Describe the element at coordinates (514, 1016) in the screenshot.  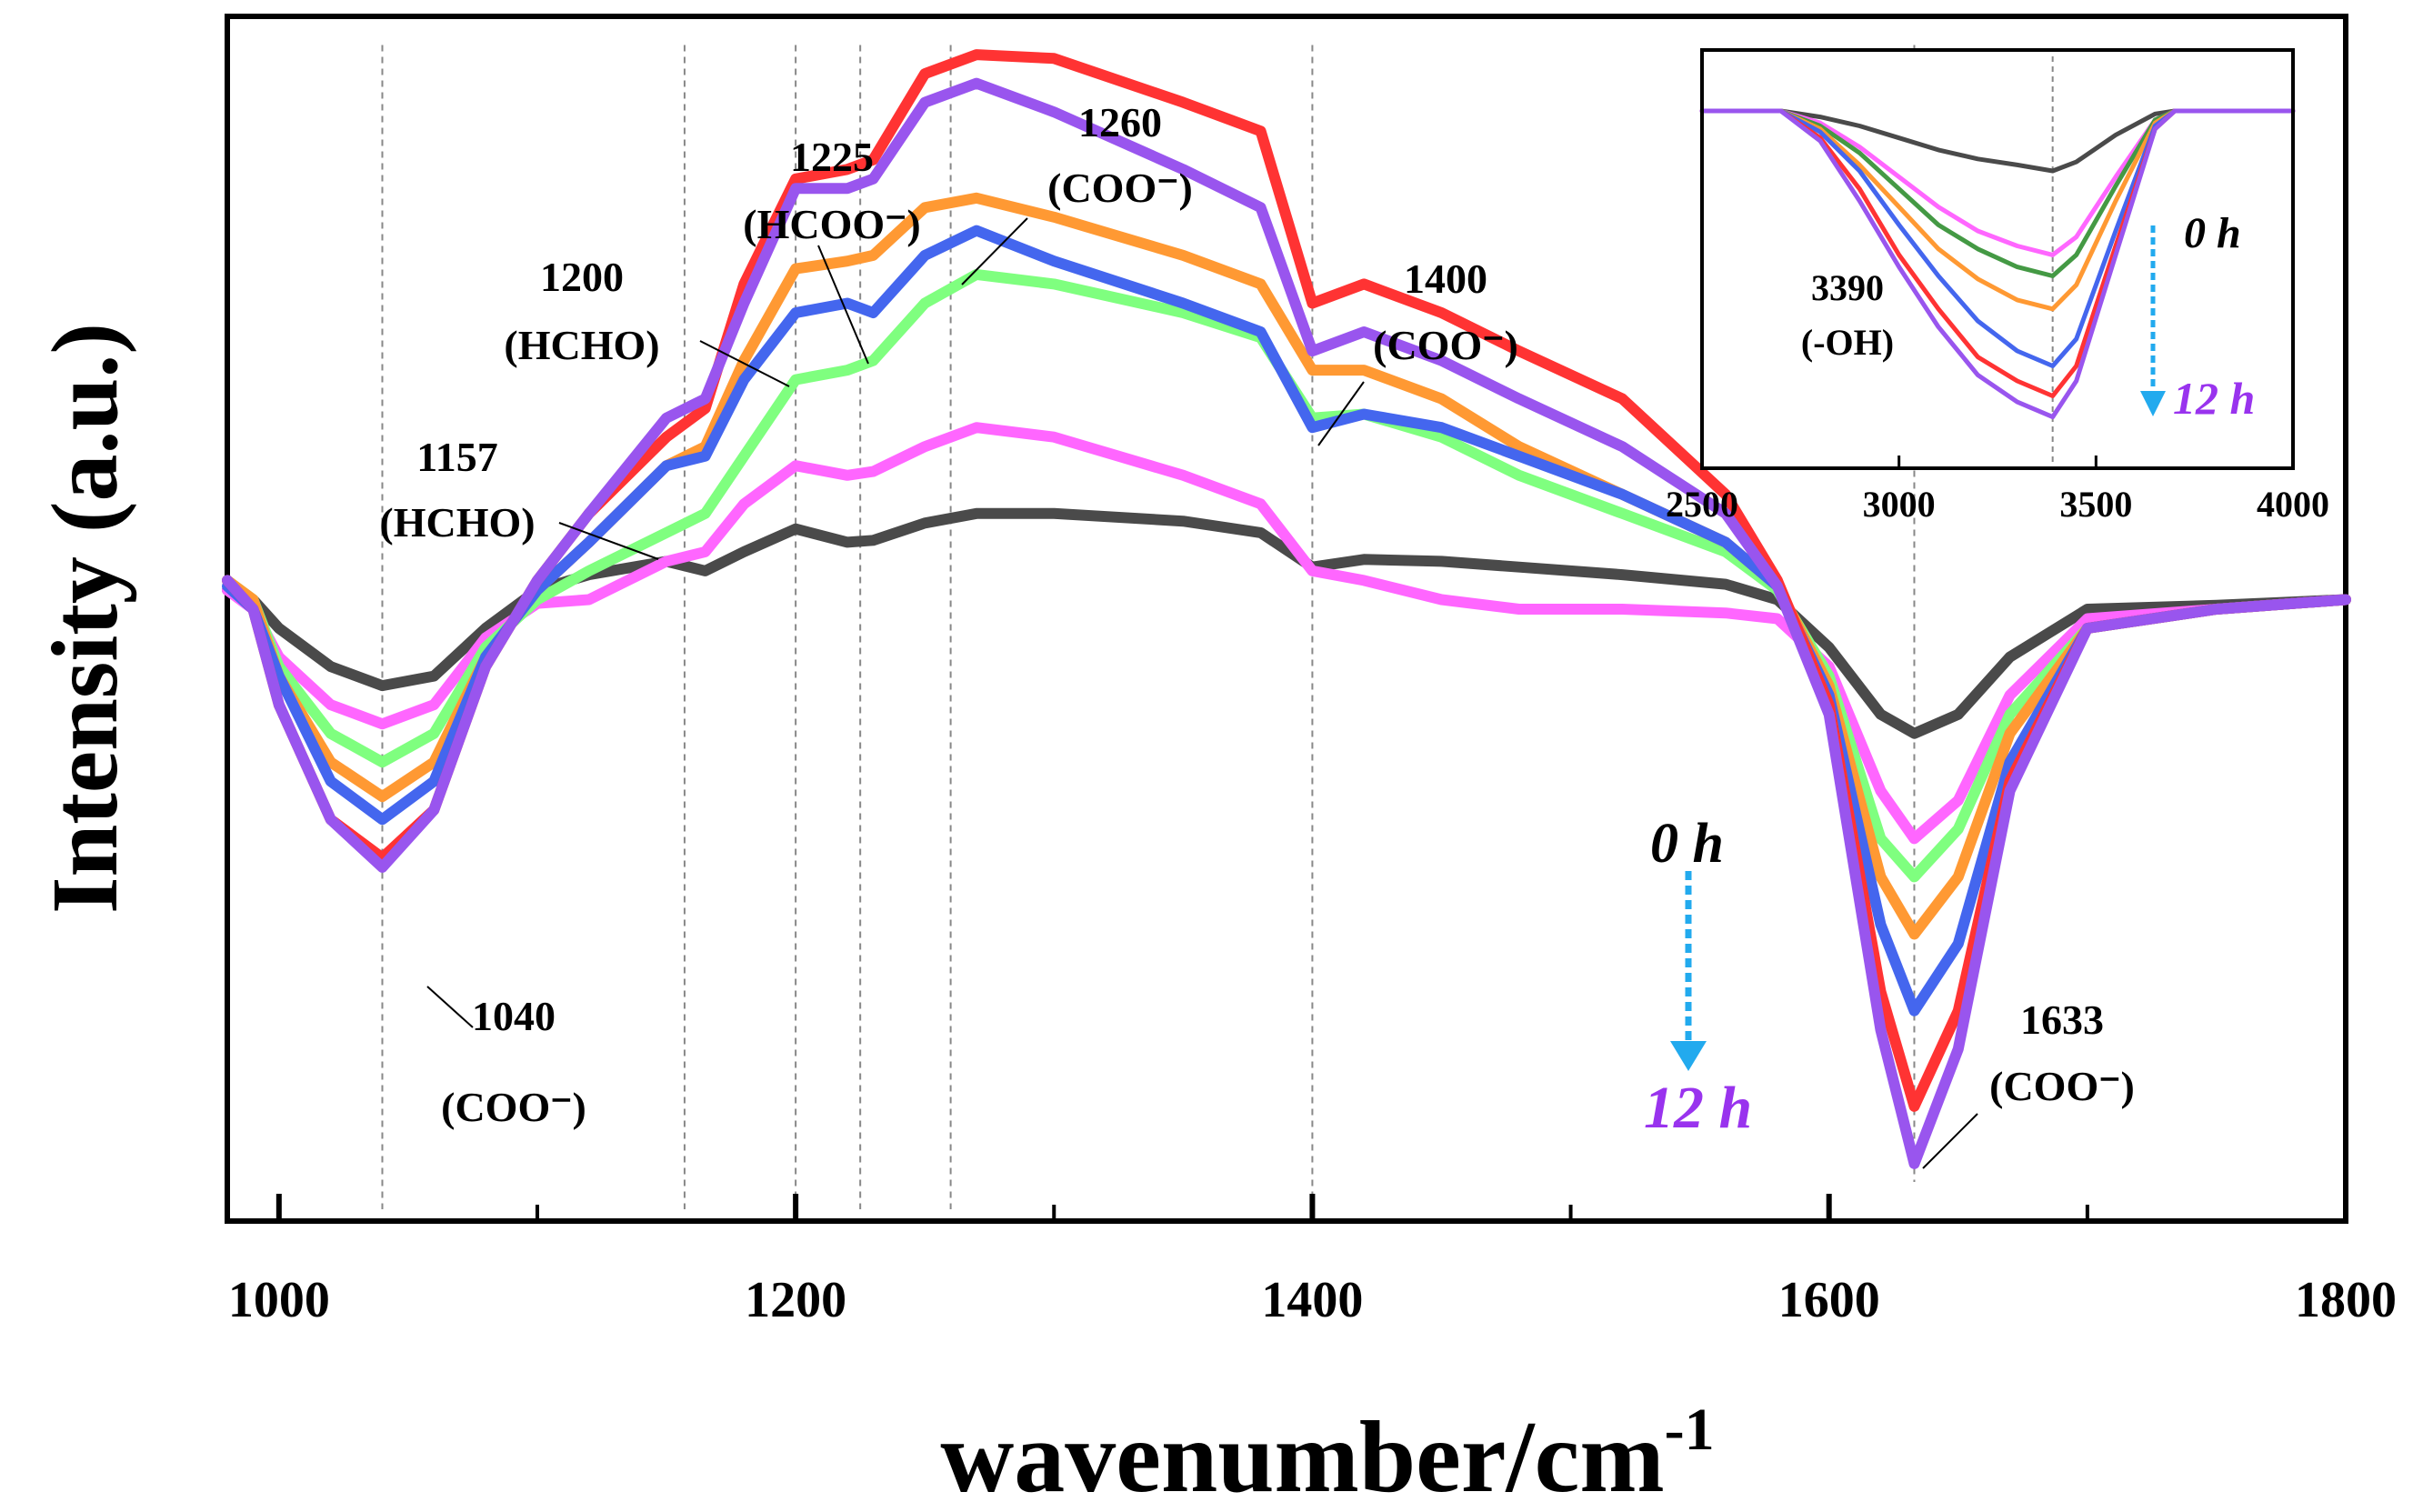
I see `annotation-1040-value: 1040` at that location.